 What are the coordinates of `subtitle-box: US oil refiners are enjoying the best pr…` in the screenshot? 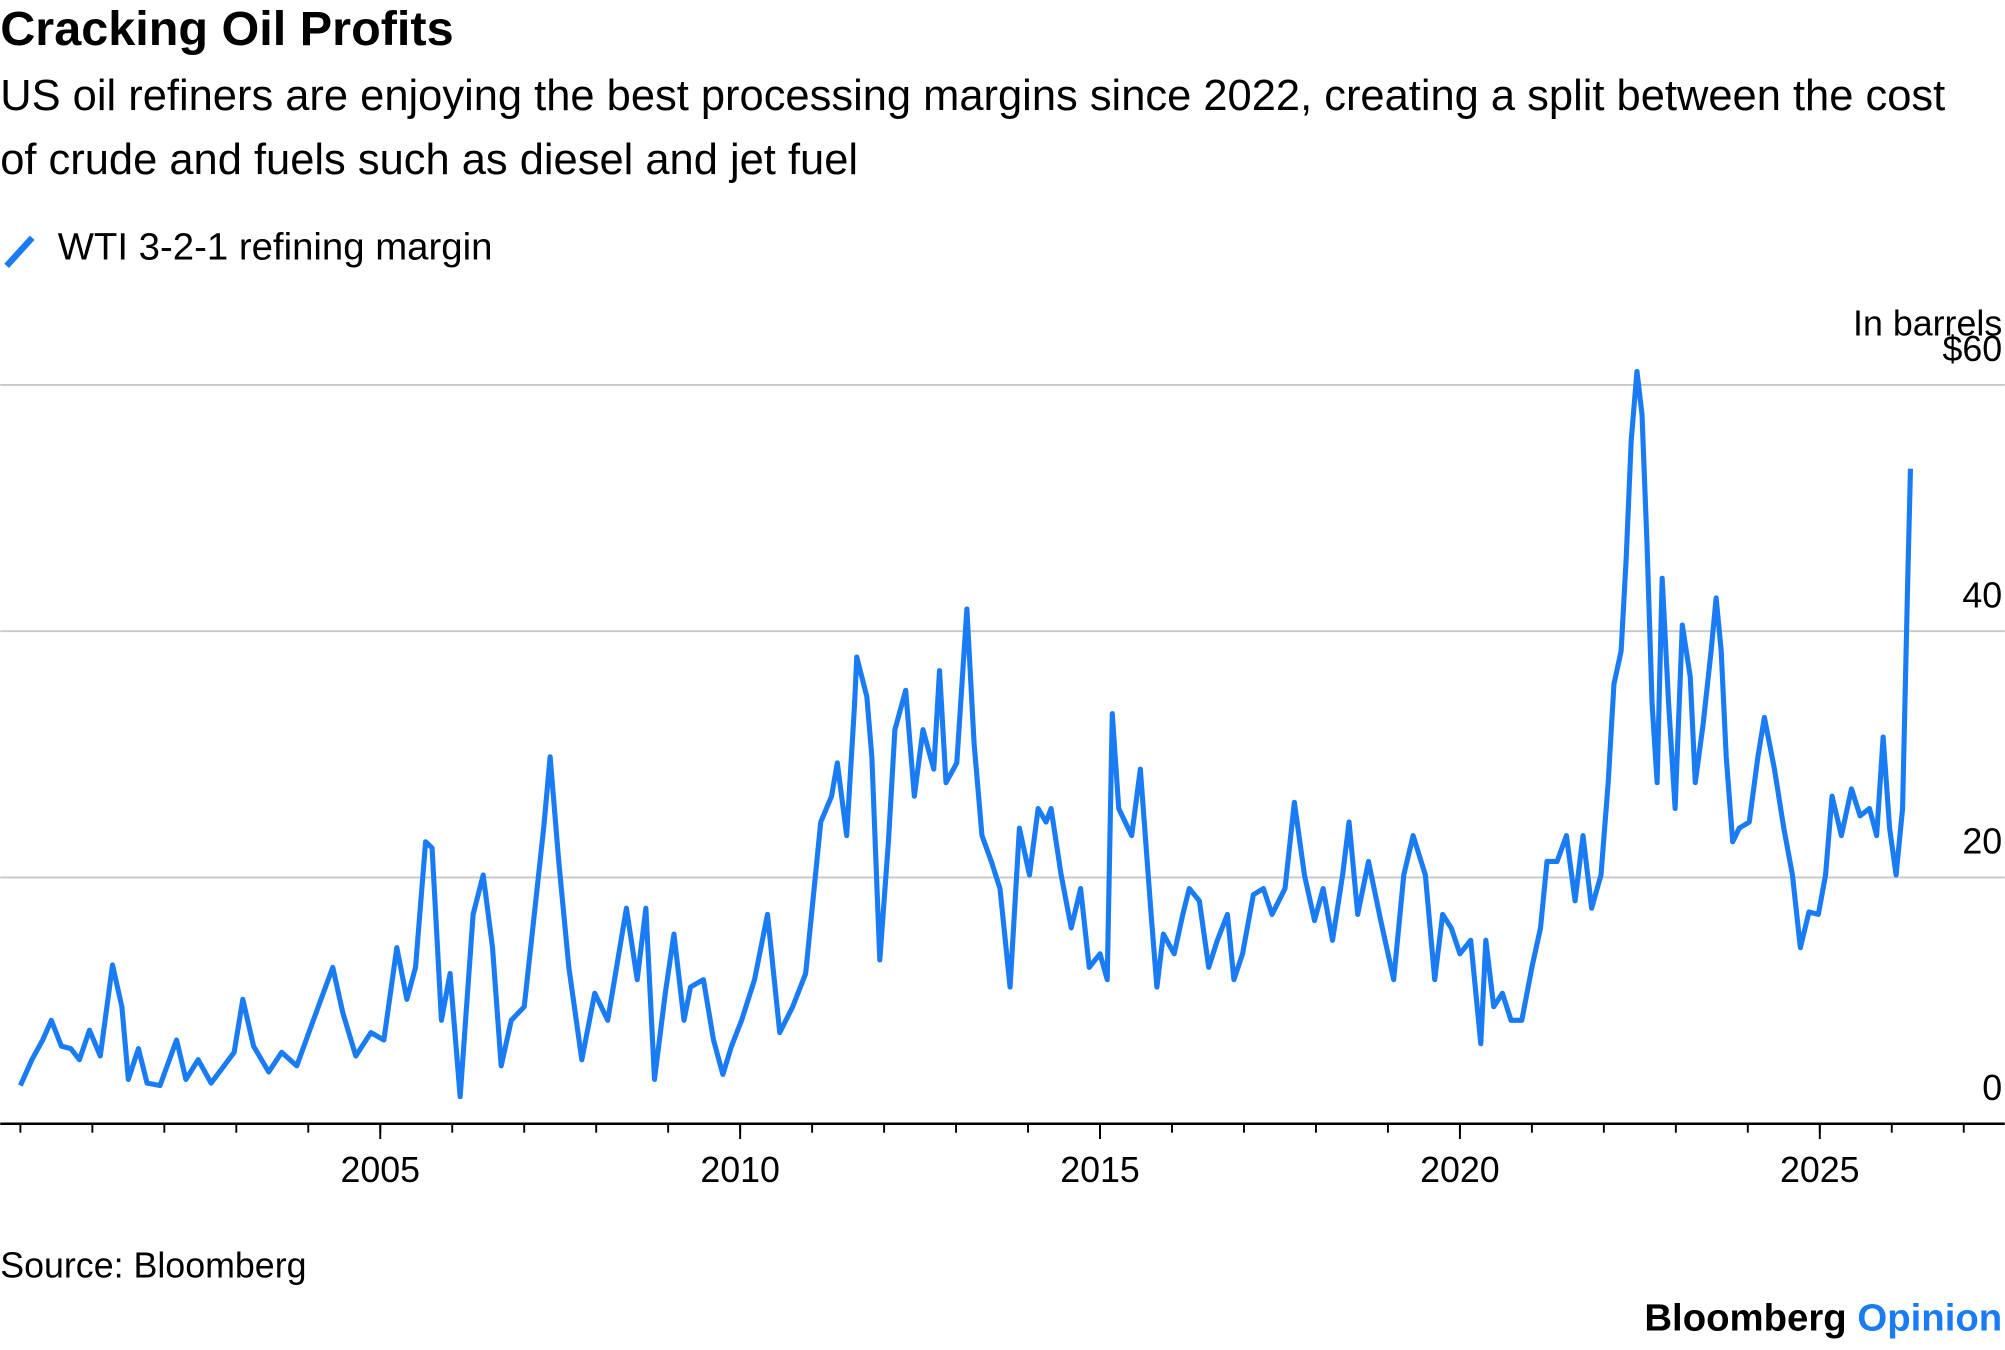 It's located at (973, 128).